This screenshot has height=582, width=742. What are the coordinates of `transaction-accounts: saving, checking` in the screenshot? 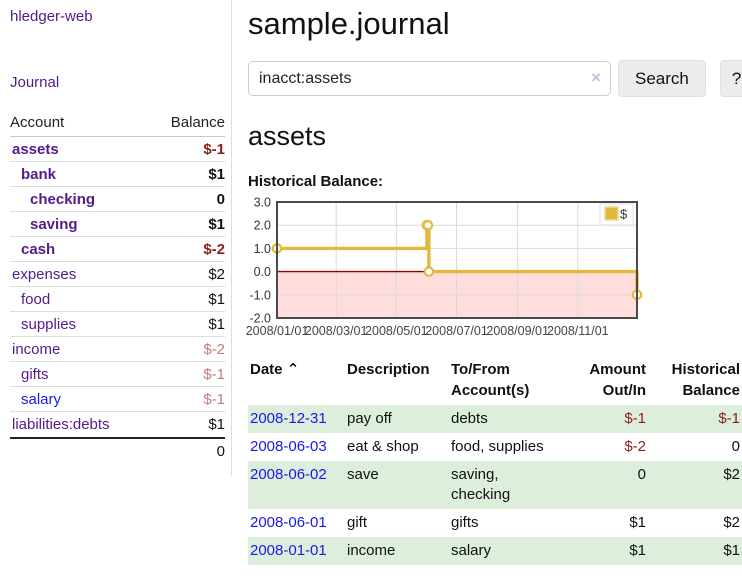 It's located at (481, 484).